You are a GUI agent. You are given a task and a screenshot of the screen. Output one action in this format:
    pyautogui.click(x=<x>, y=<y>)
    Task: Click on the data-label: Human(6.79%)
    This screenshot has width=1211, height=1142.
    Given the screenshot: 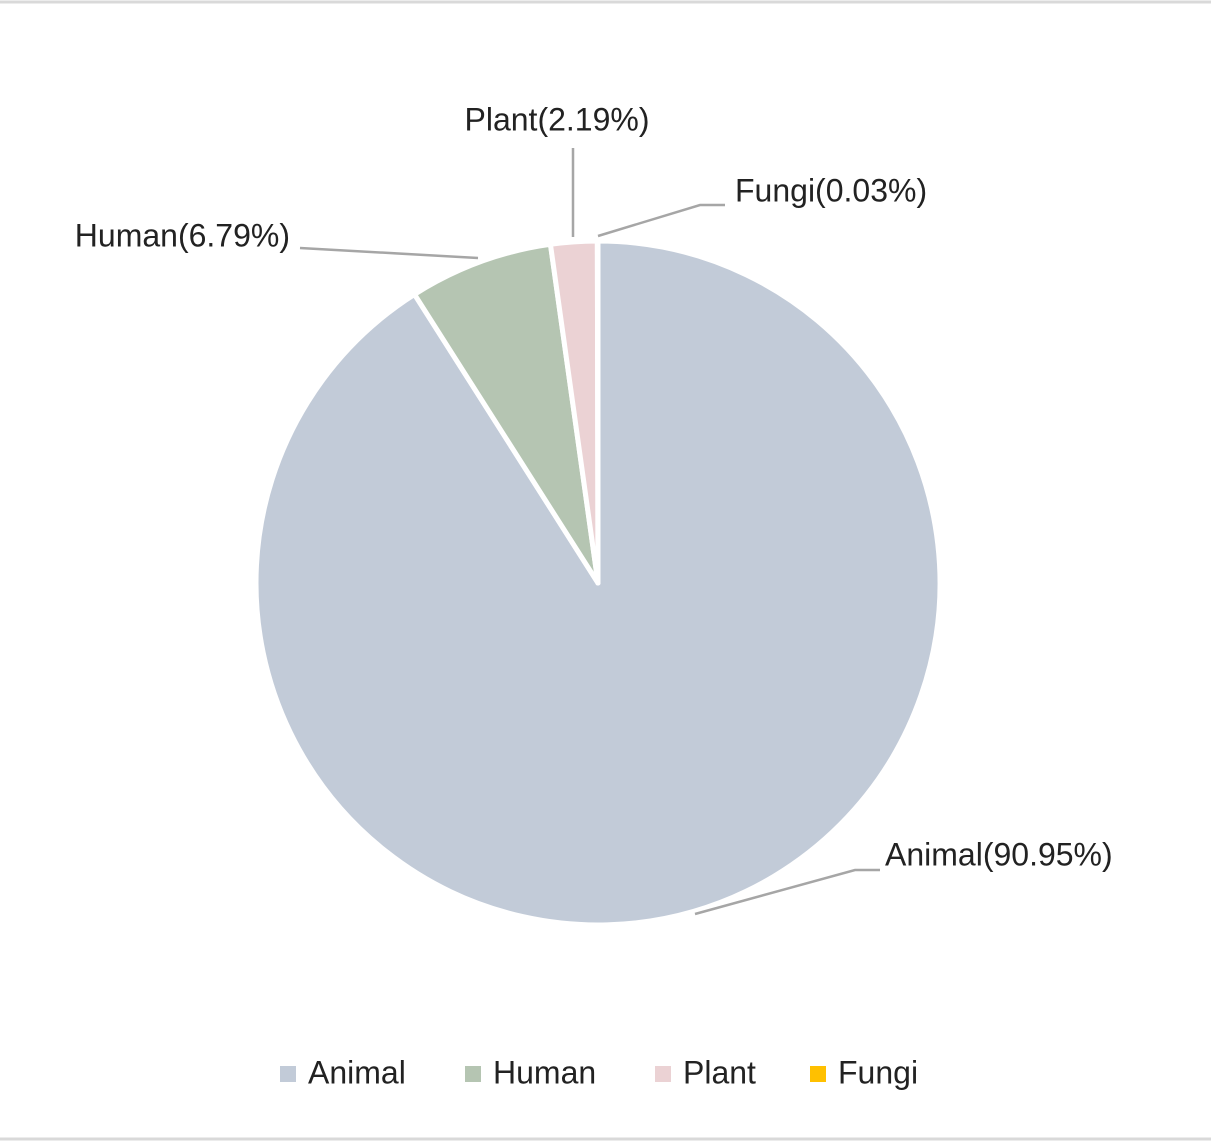 What is the action you would take?
    pyautogui.click(x=182, y=235)
    